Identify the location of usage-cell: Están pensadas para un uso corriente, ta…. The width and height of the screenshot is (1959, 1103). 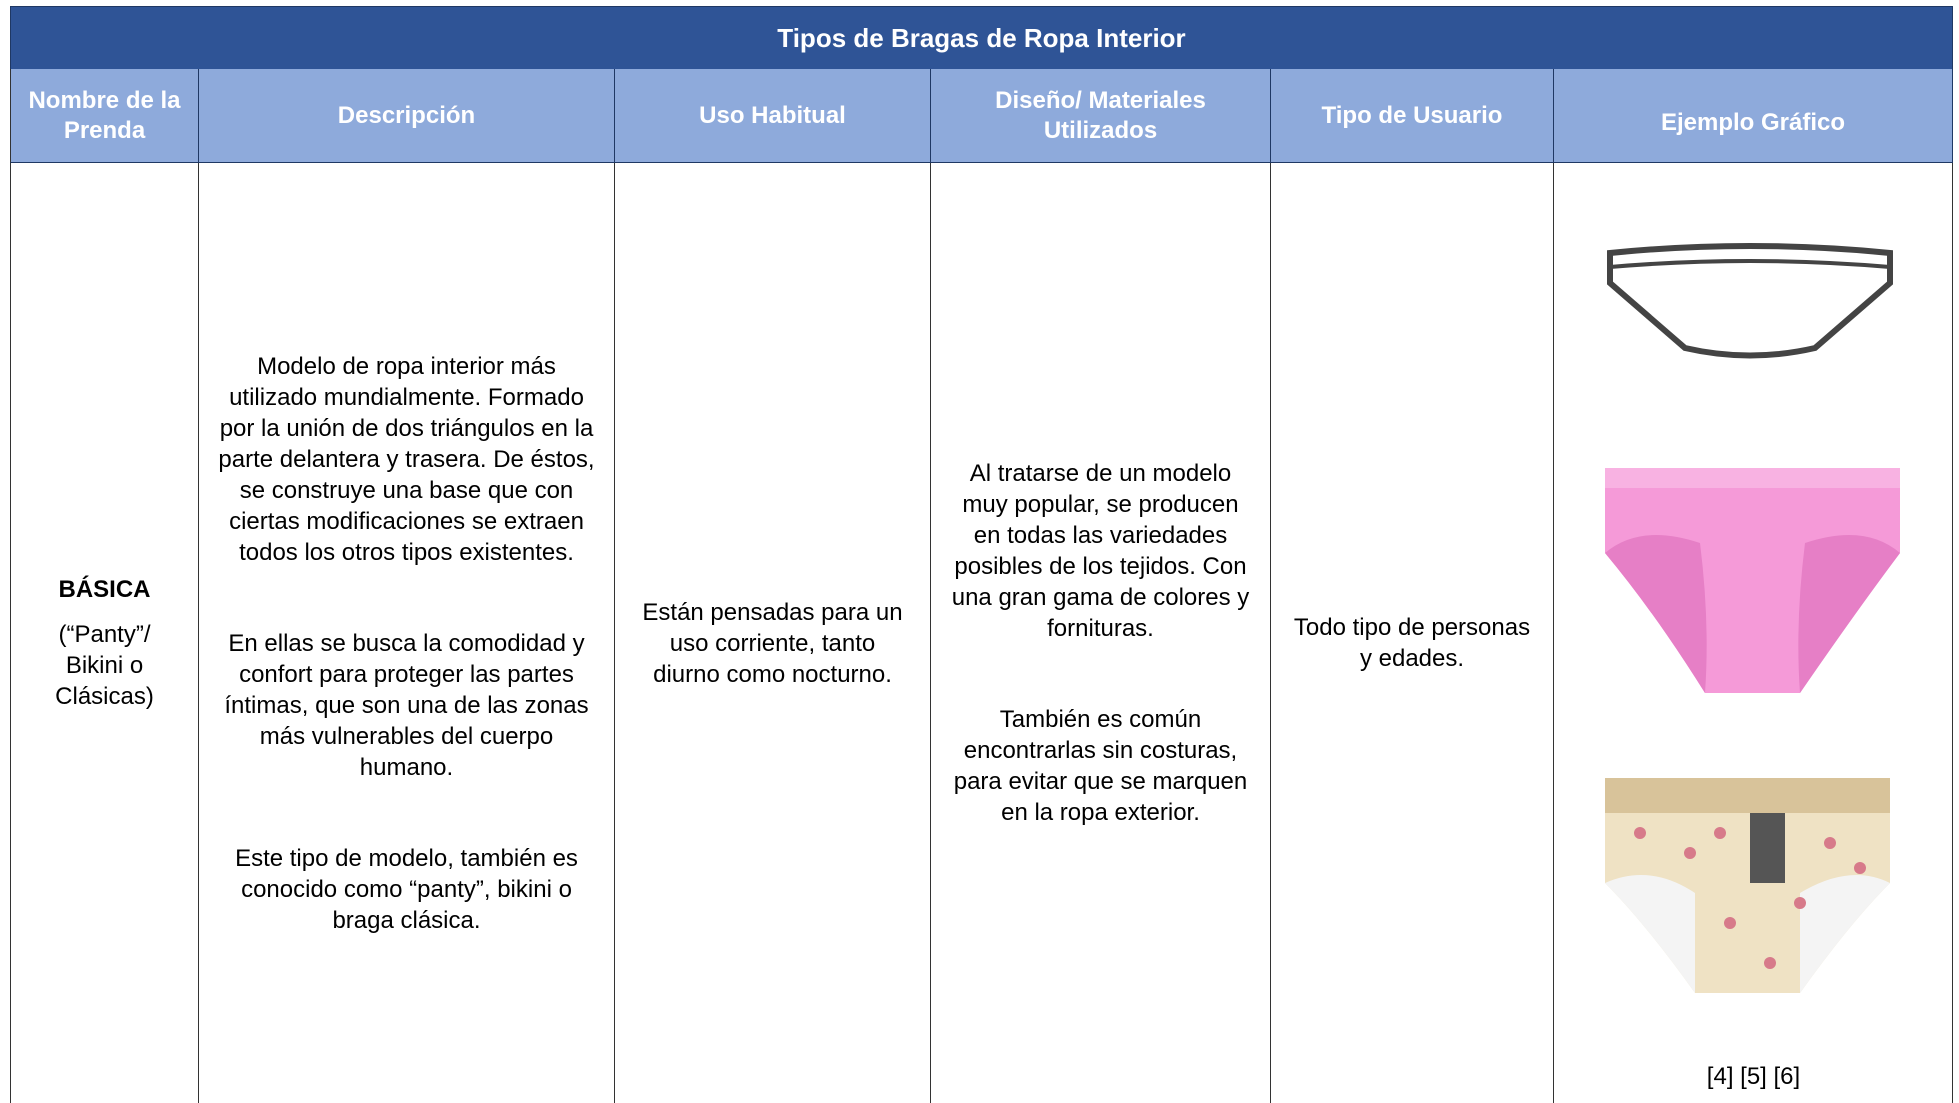
(773, 633).